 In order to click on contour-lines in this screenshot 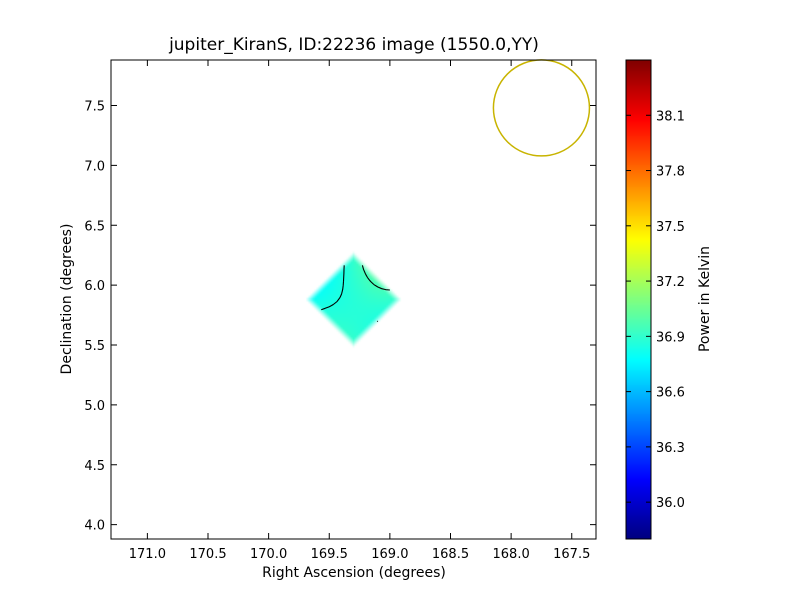, I will do `click(355, 294)`.